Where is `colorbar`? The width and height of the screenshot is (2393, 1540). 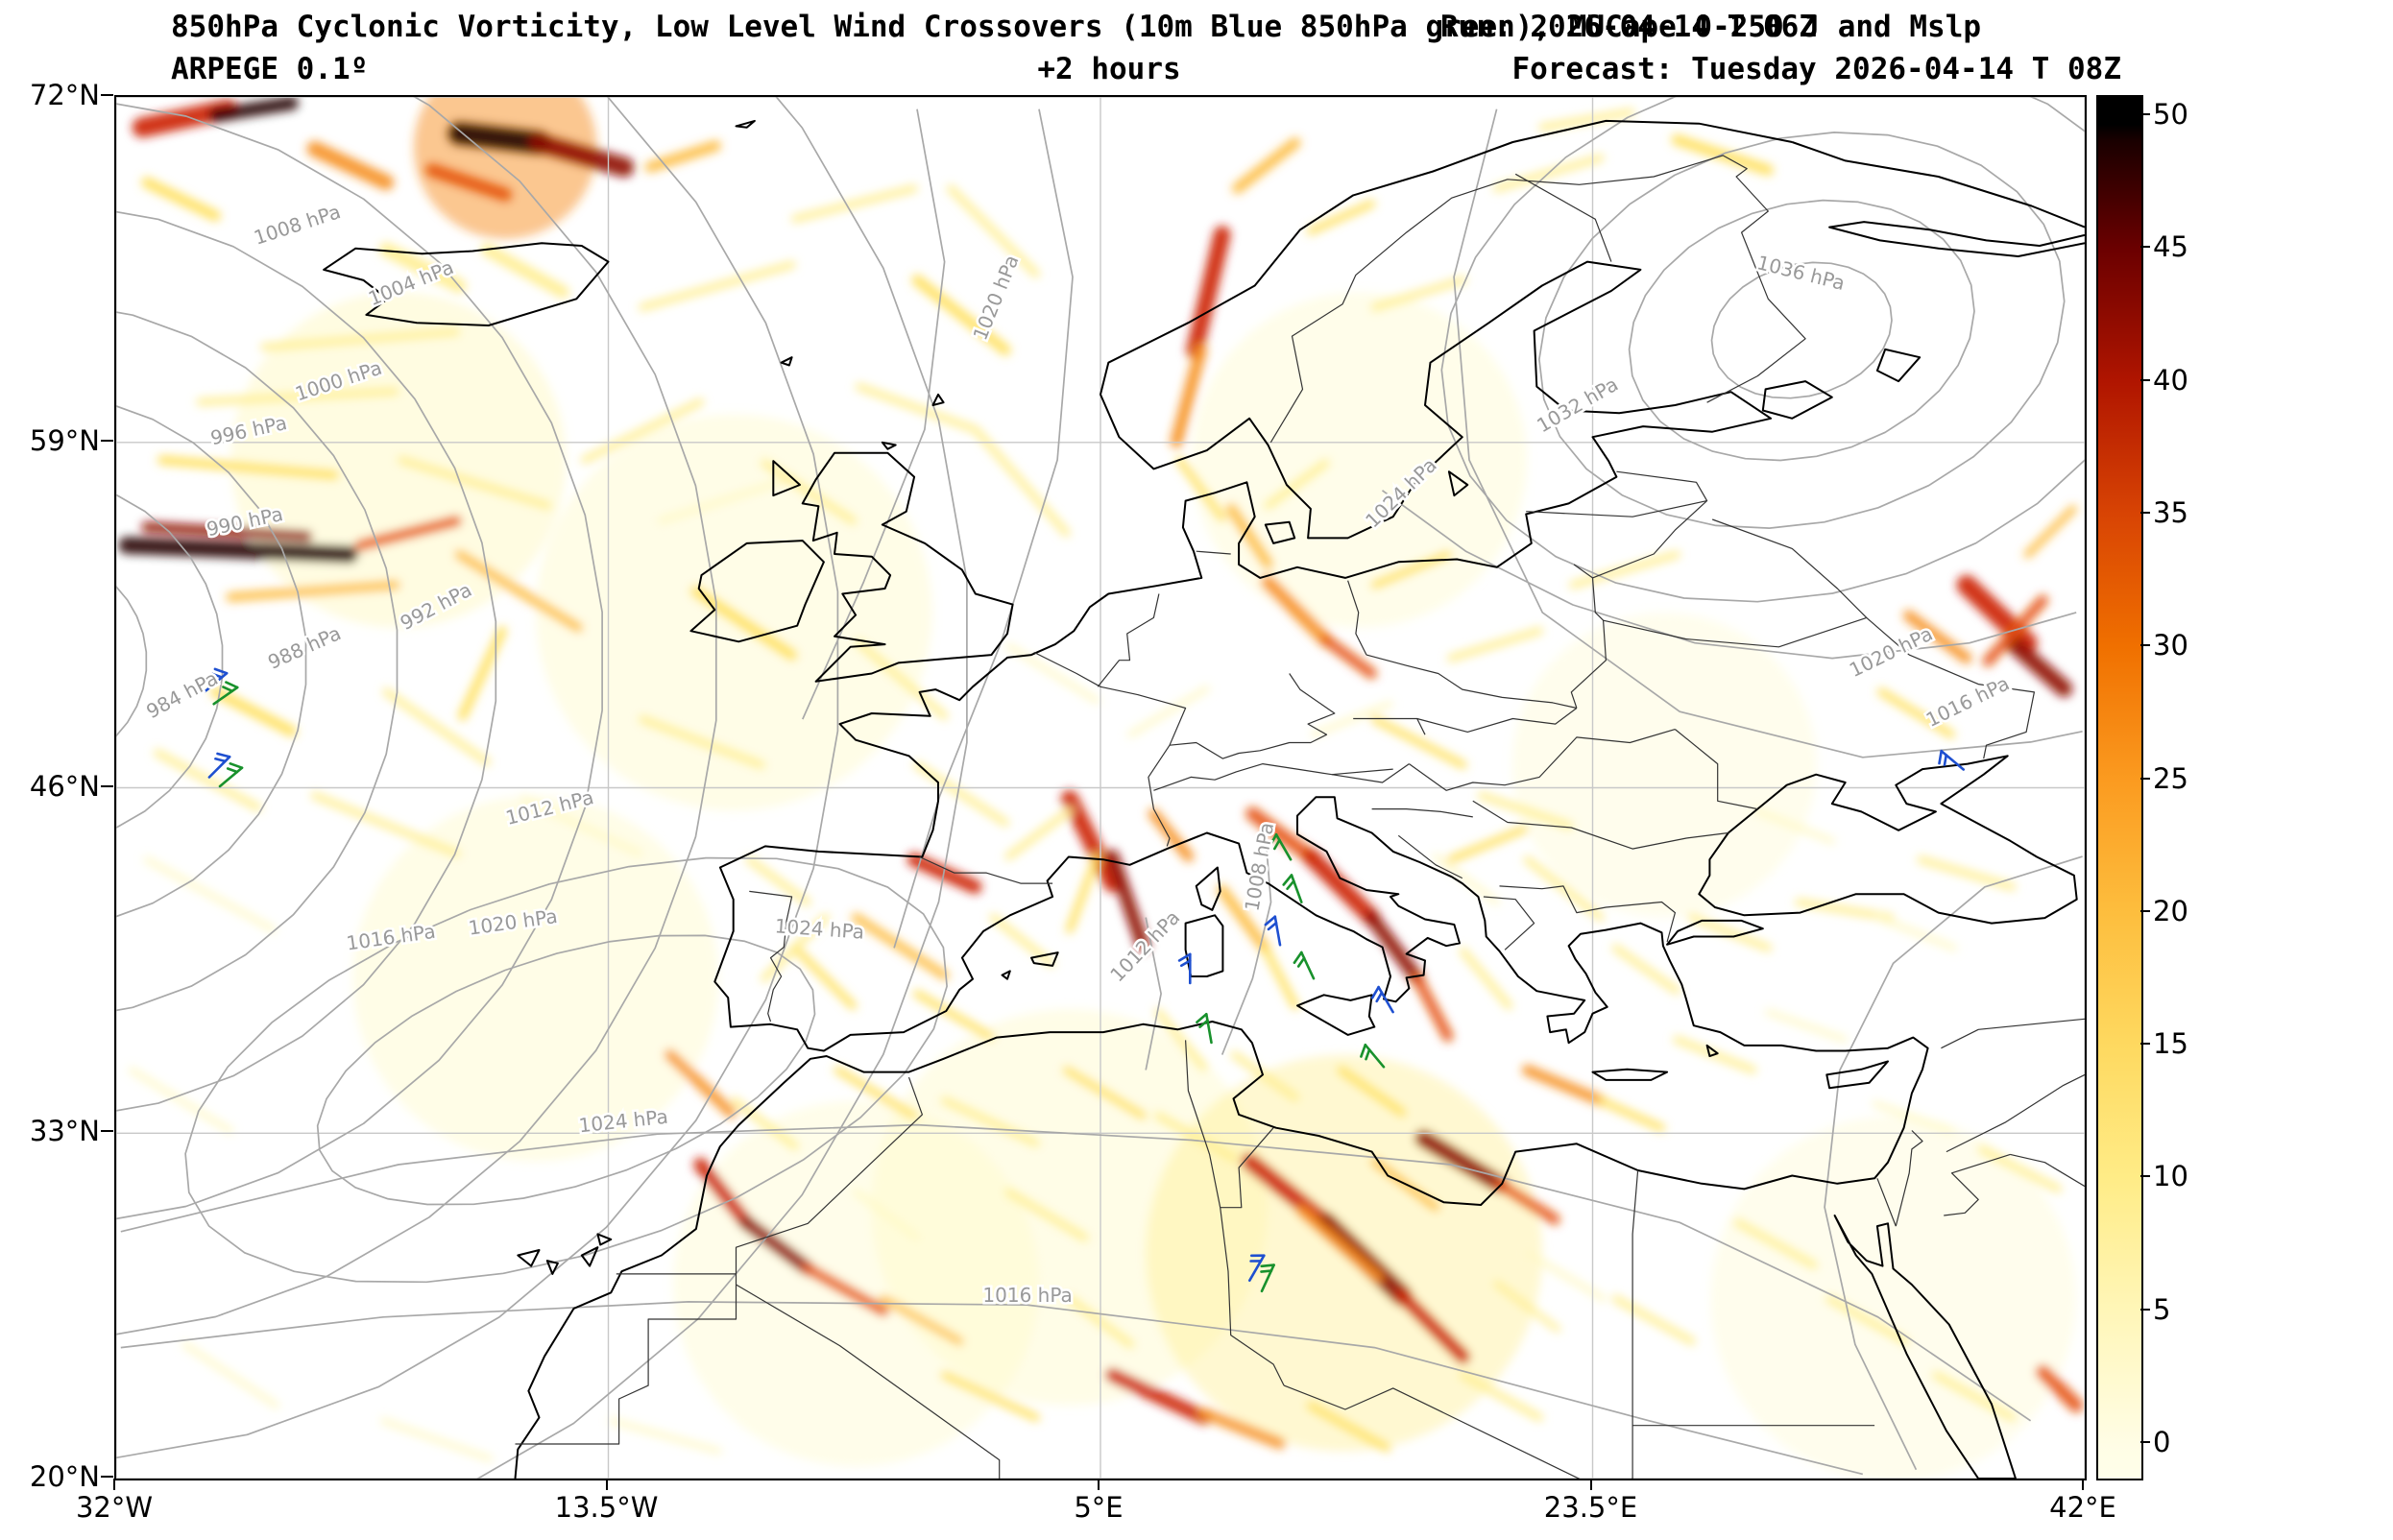
colorbar is located at coordinates (2119, 787).